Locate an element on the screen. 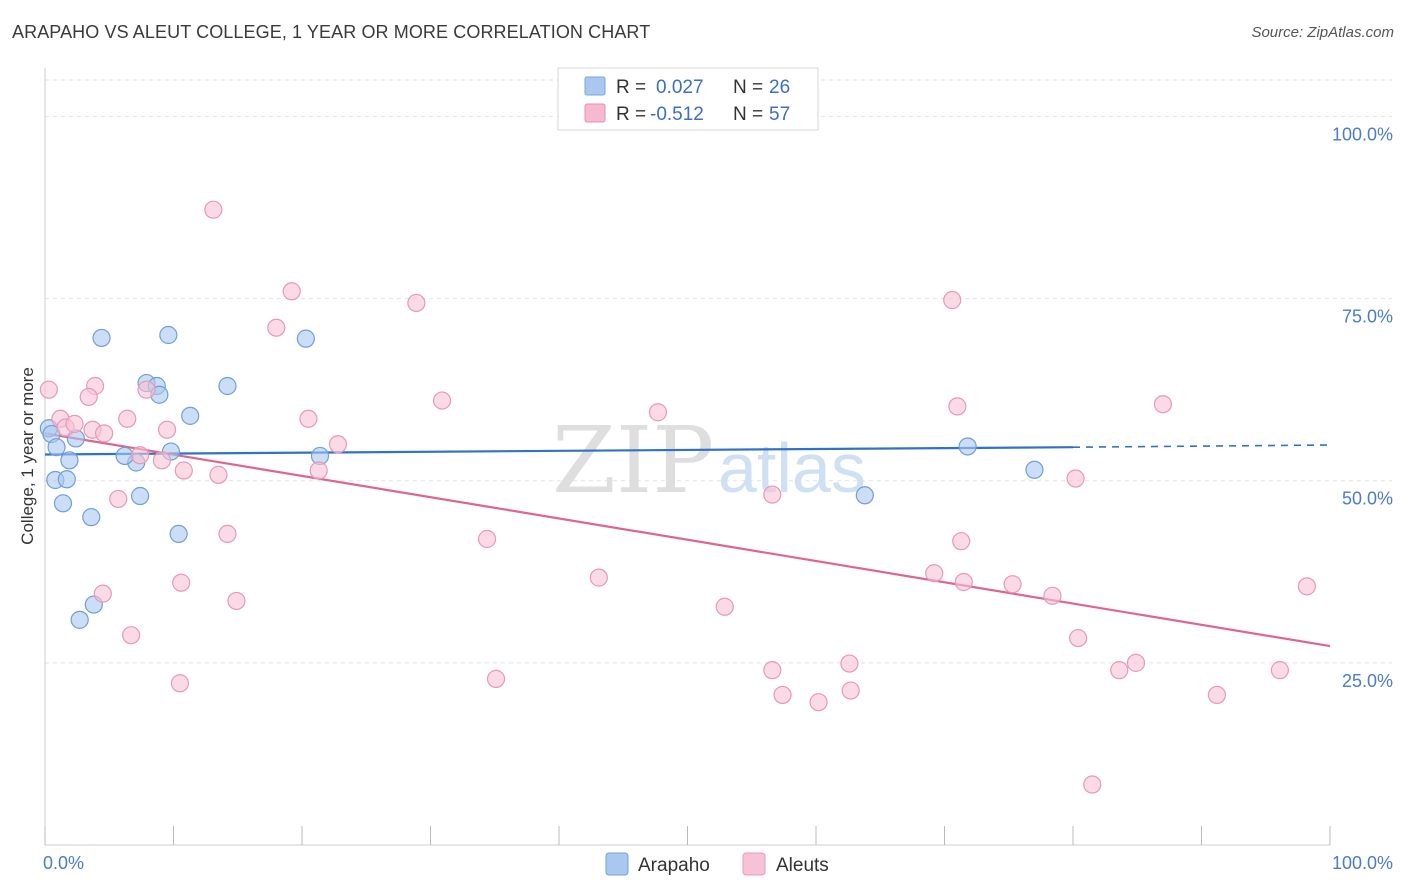 The image size is (1406, 892). stats-legend-r-value-aleuts: -0.512 is located at coordinates (677, 114).